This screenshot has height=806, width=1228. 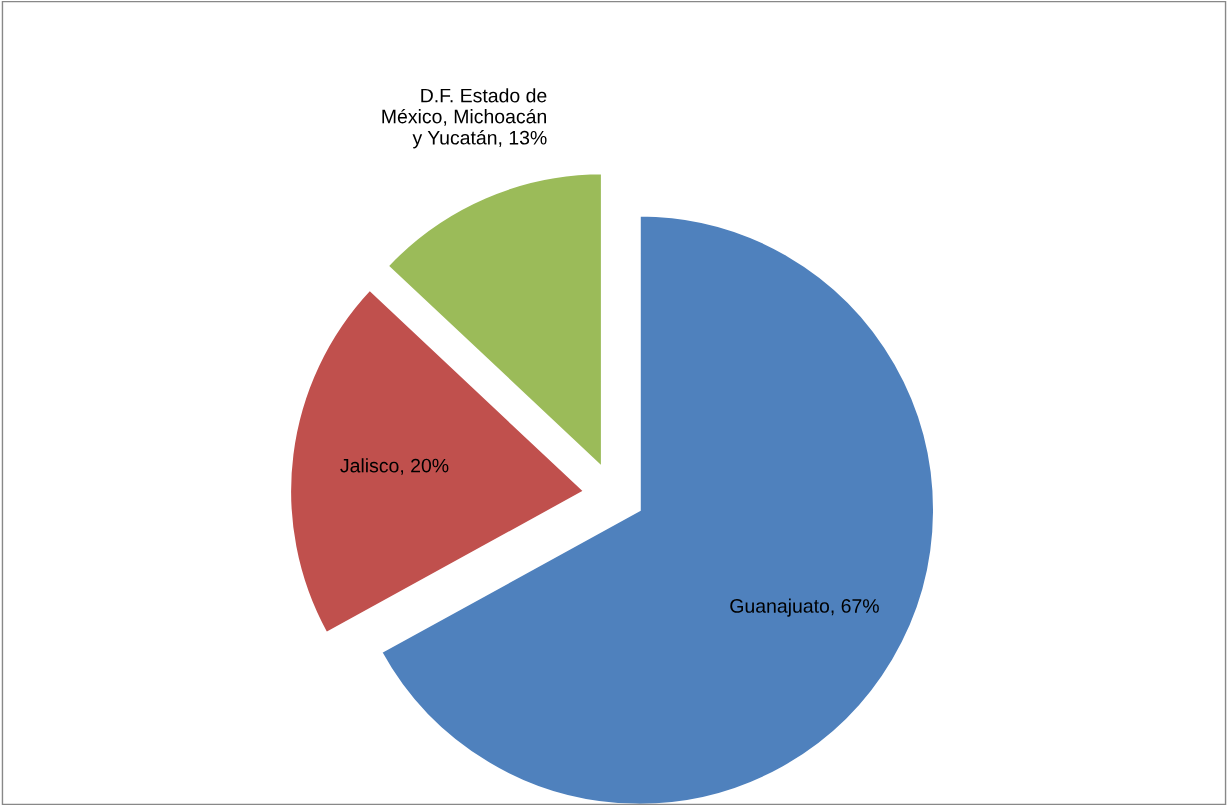 What do you see at coordinates (804, 607) in the screenshot?
I see `slice-label: Guanajuato, 67%` at bounding box center [804, 607].